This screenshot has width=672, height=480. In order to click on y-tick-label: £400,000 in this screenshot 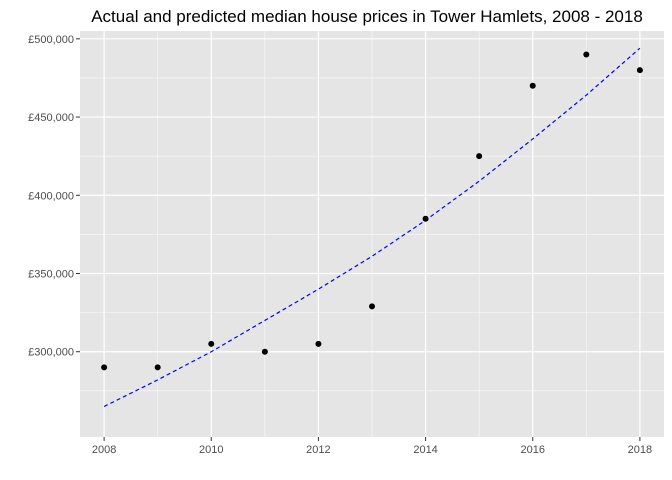, I will do `click(51, 196)`.